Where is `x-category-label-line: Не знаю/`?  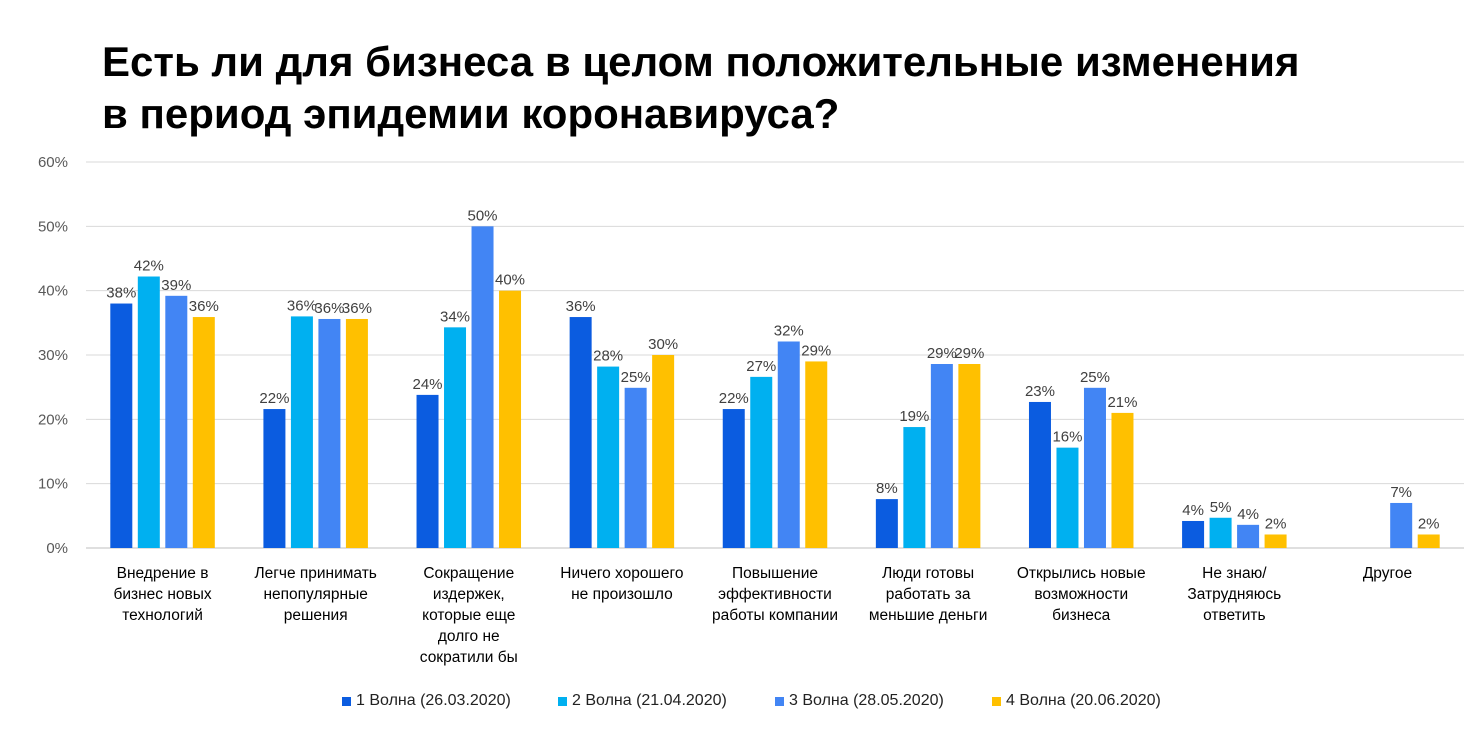 x-category-label-line: Не знаю/ is located at coordinates (1234, 573).